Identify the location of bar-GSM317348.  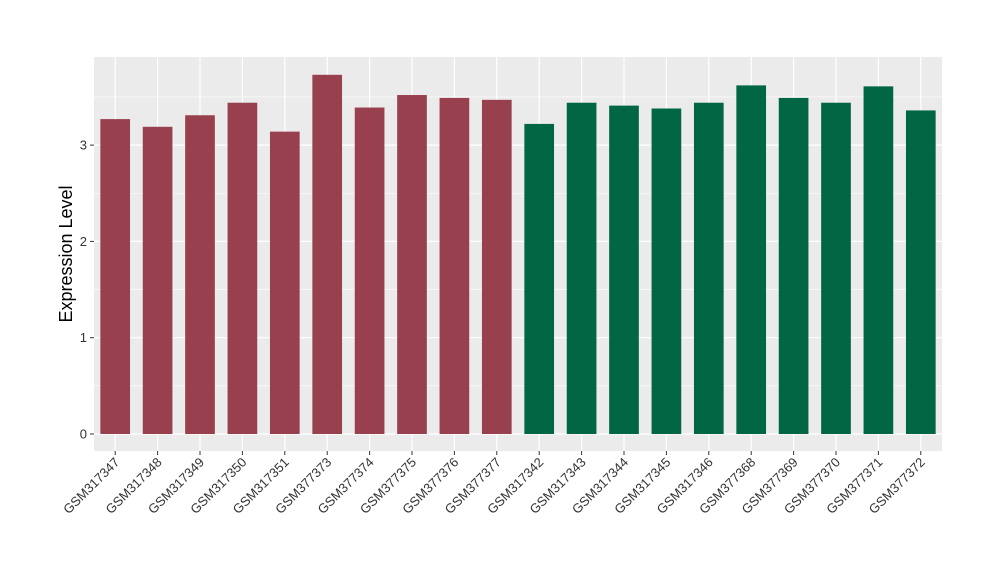
(157, 280).